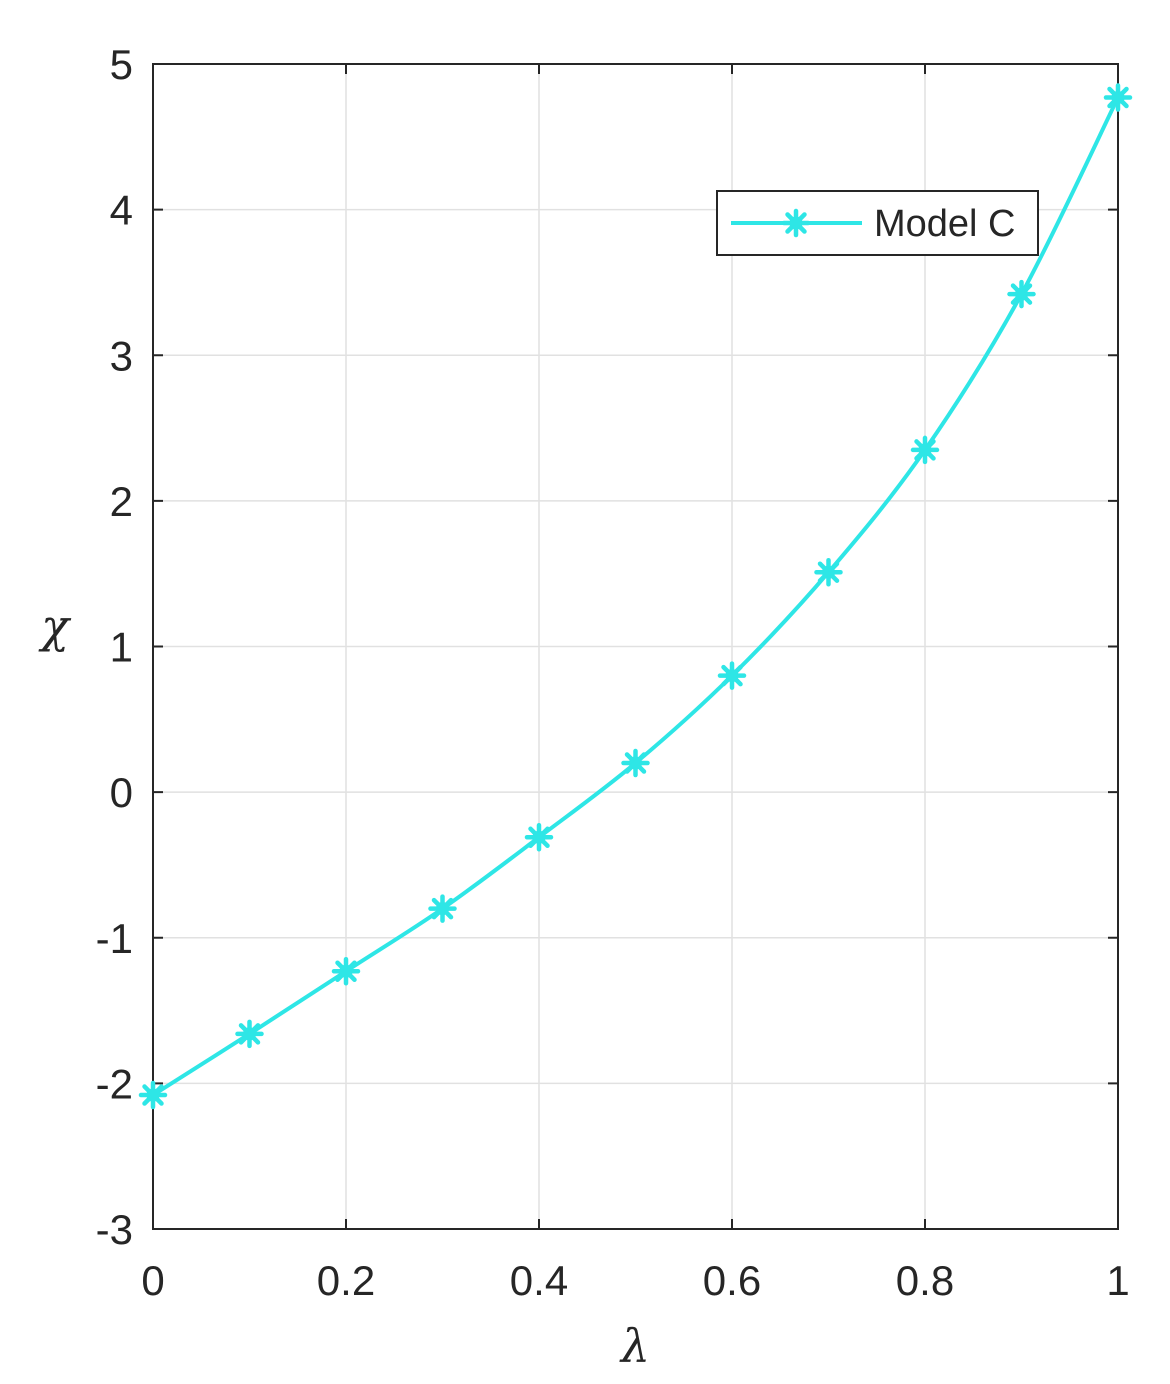 Image resolution: width=1170 pixels, height=1384 pixels. I want to click on y-axis-label: χ, so click(55, 626).